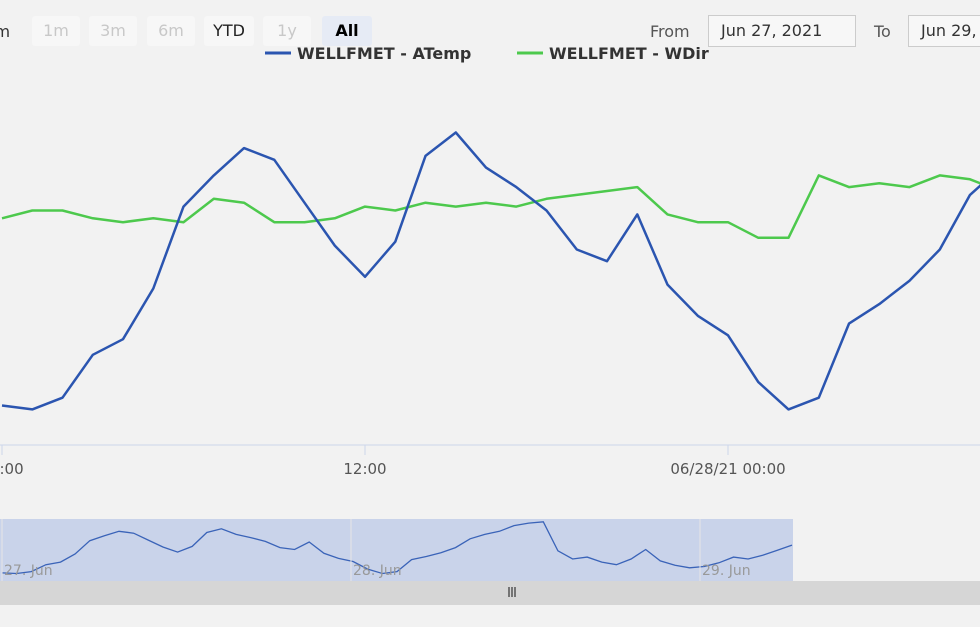 Image resolution: width=980 pixels, height=627 pixels. Describe the element at coordinates (882, 31) in the screenshot. I see `to-label: To` at that location.